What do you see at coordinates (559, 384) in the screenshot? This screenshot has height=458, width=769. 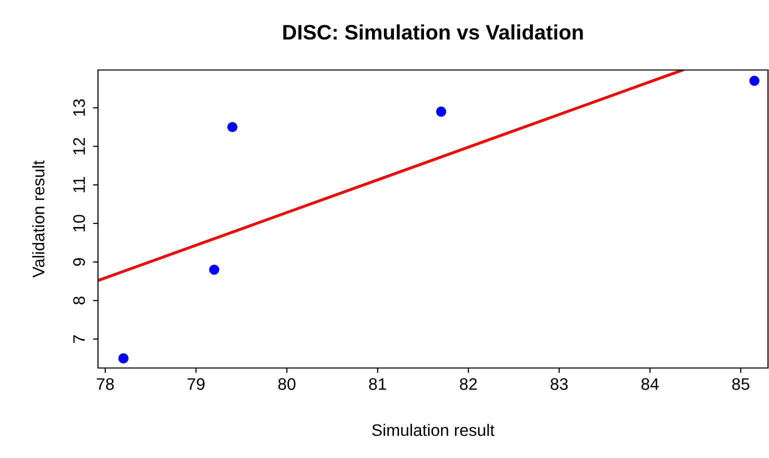 I see `x-tick-label: 83` at bounding box center [559, 384].